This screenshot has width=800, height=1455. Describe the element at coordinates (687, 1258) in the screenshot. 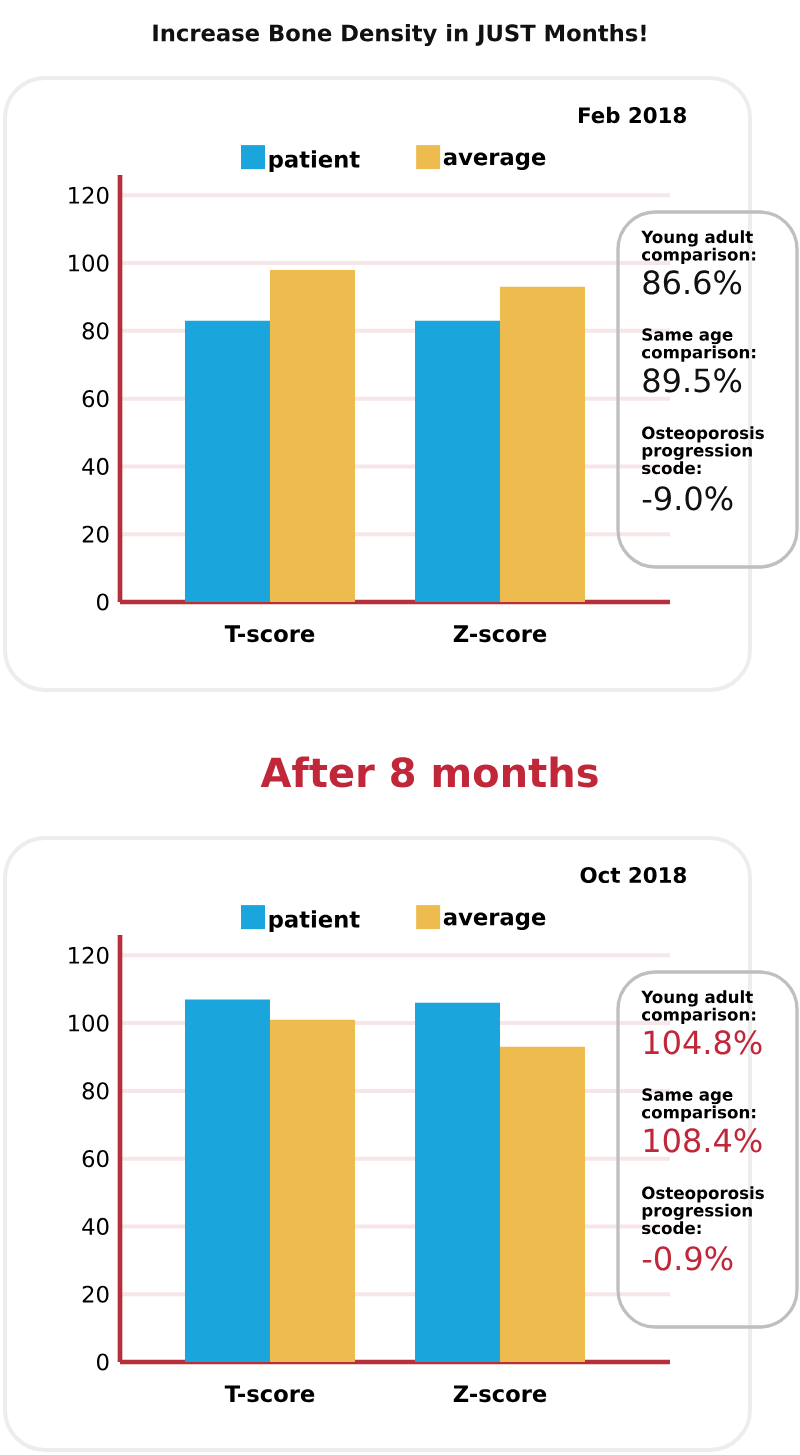

I see `annotation: -0.9%` at that location.